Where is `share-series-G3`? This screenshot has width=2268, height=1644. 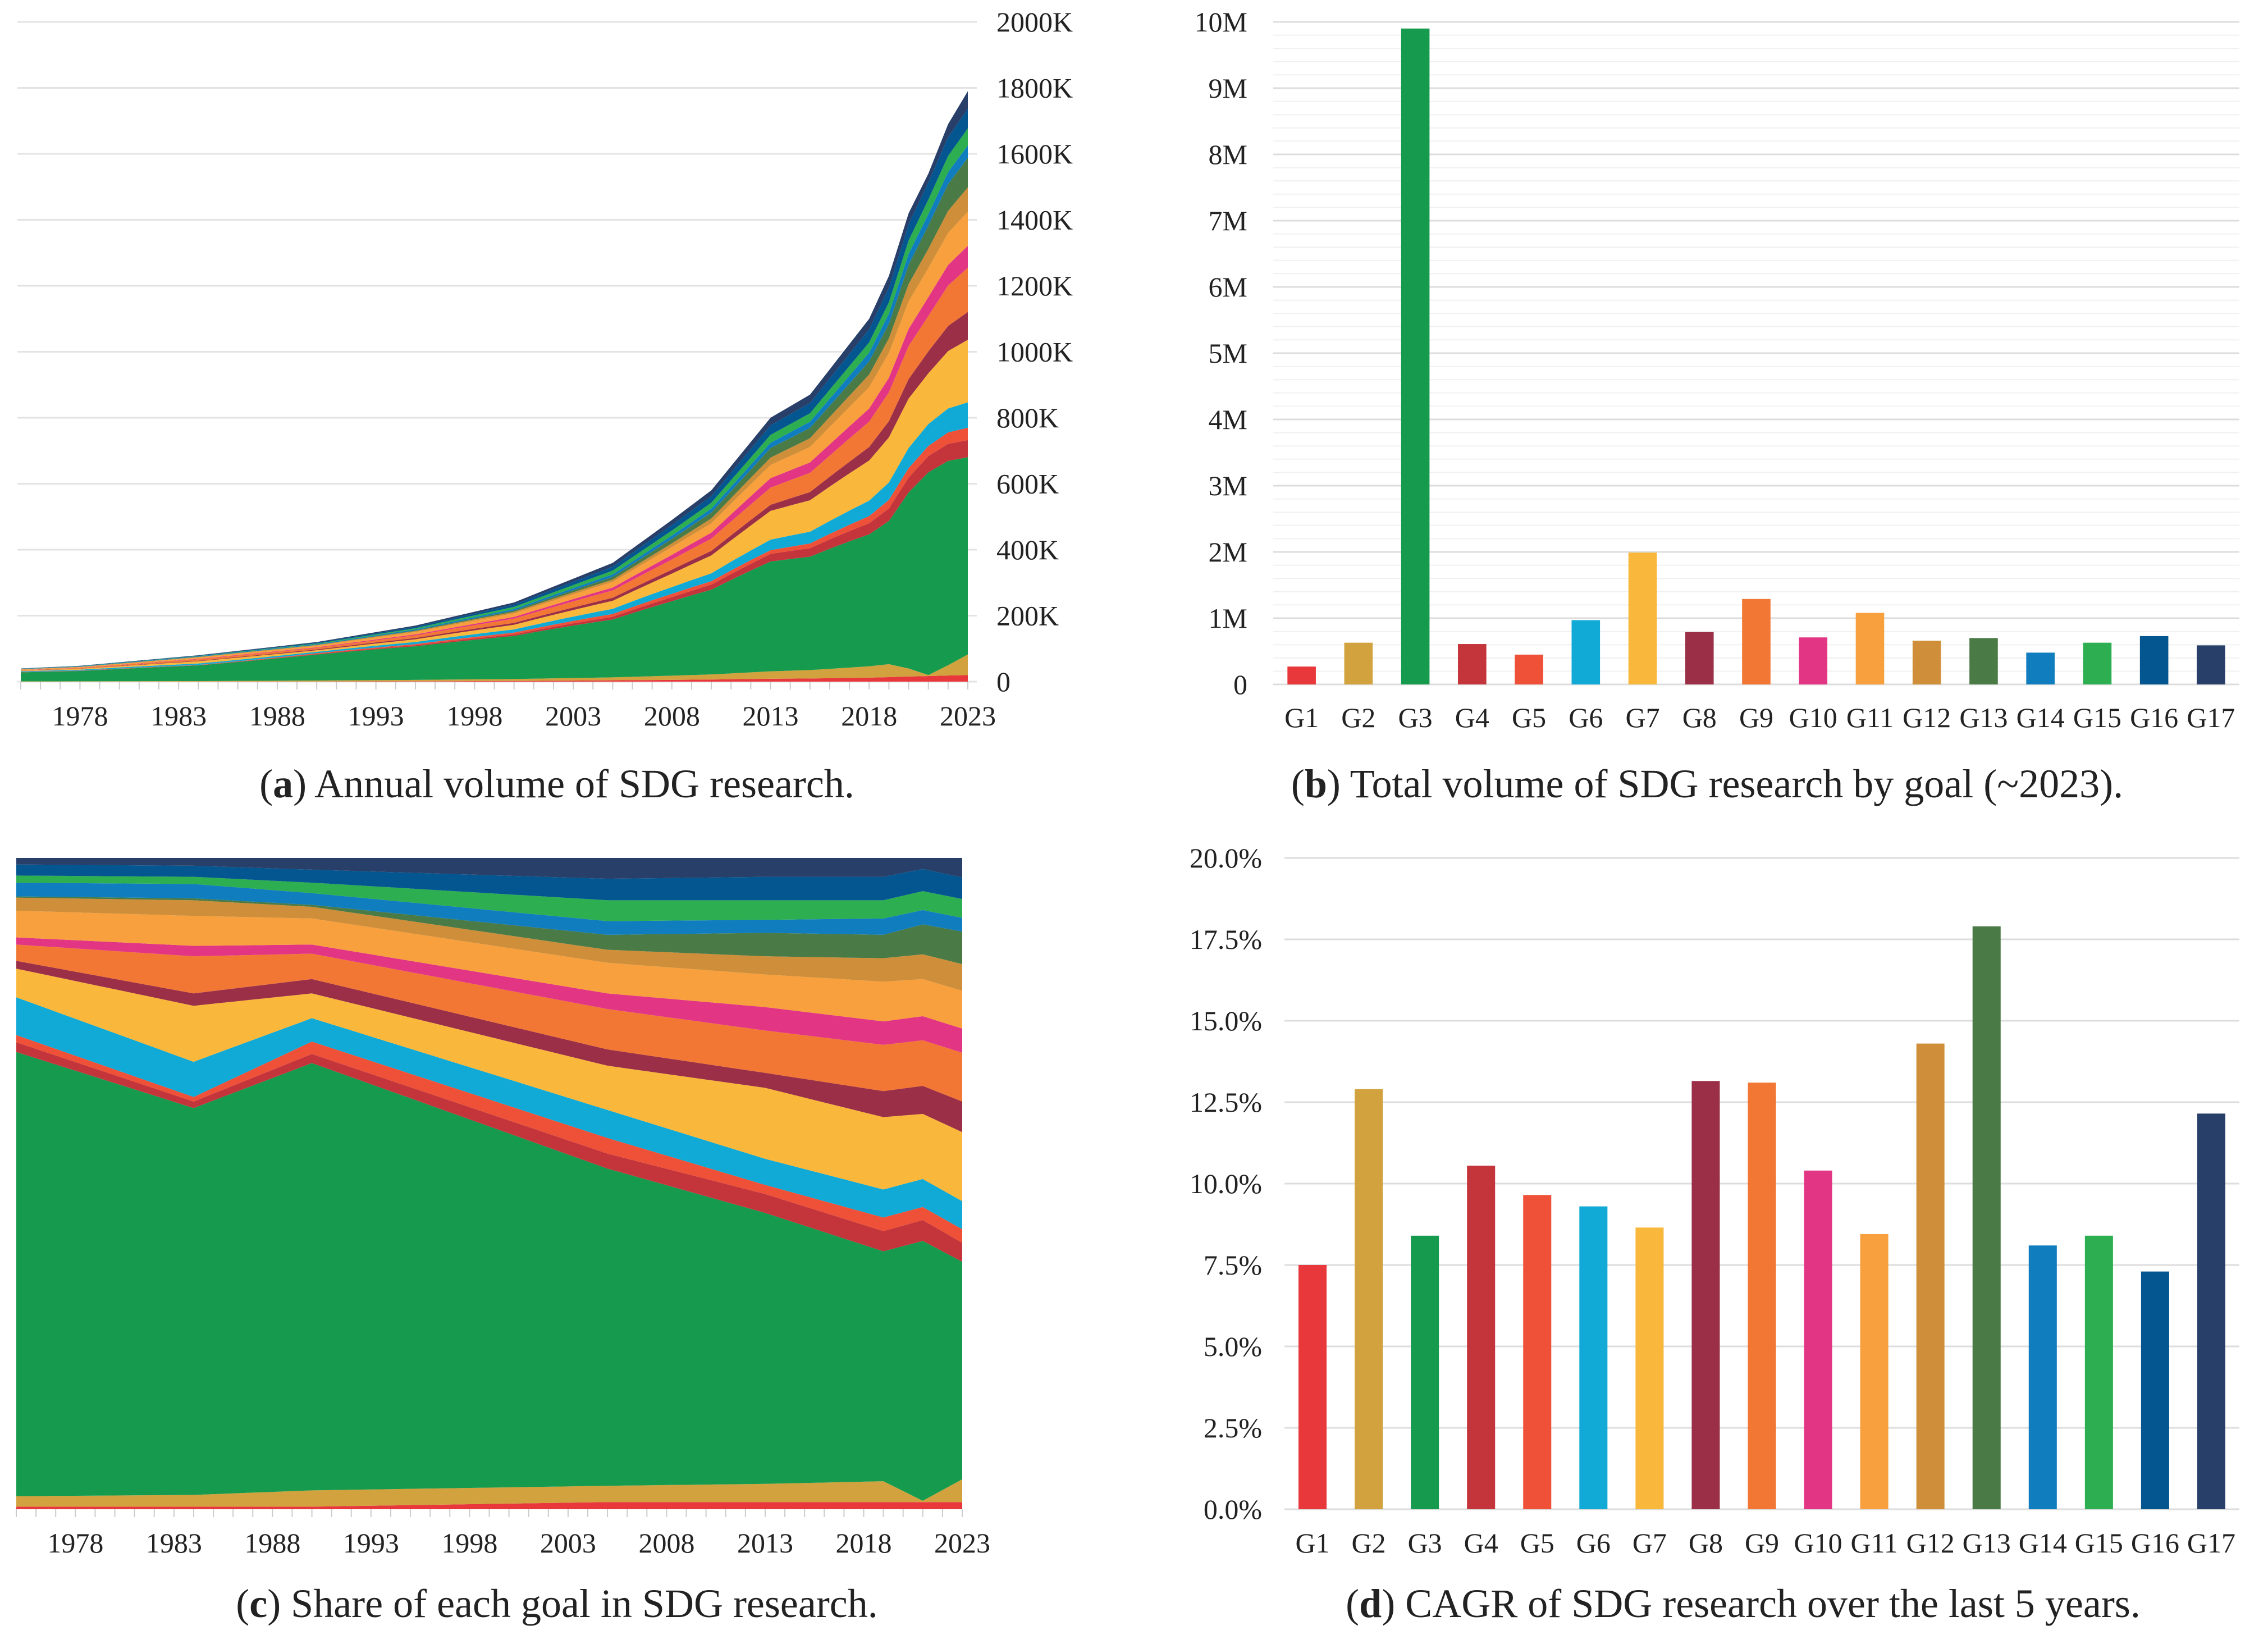
share-series-G3 is located at coordinates (489, 1276).